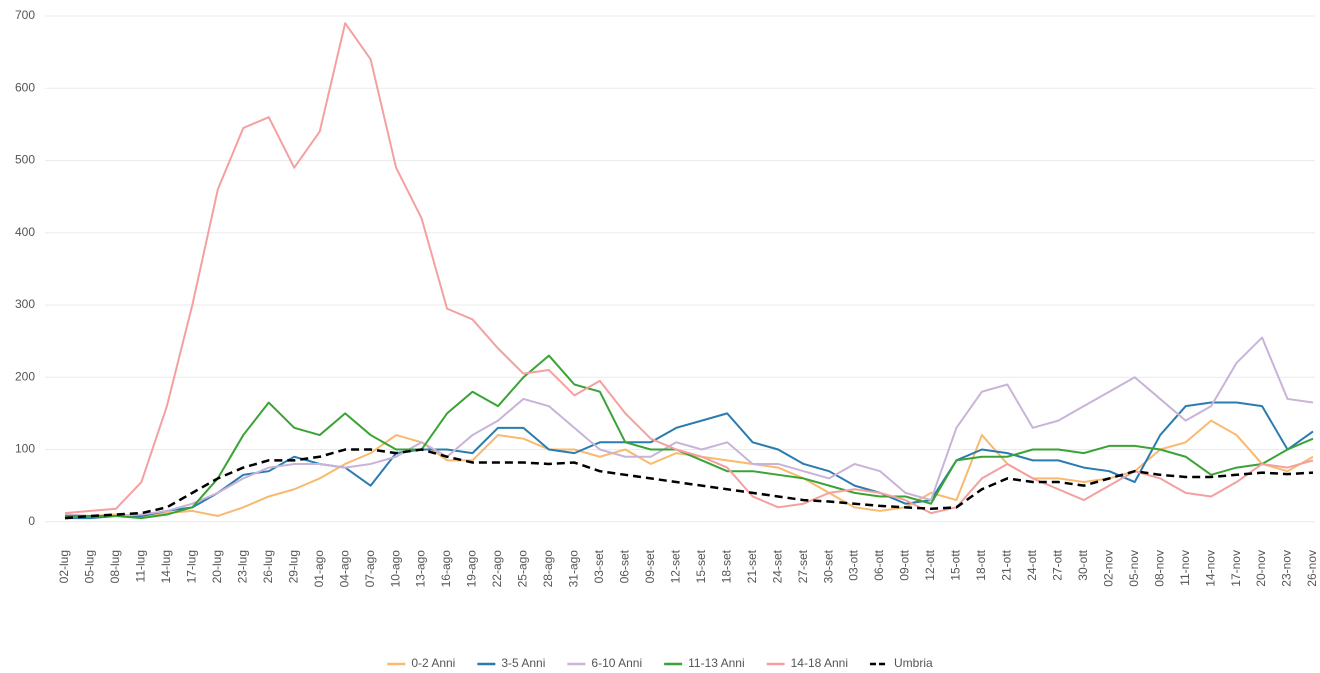  I want to click on legend-label: Umbria, so click(913, 663).